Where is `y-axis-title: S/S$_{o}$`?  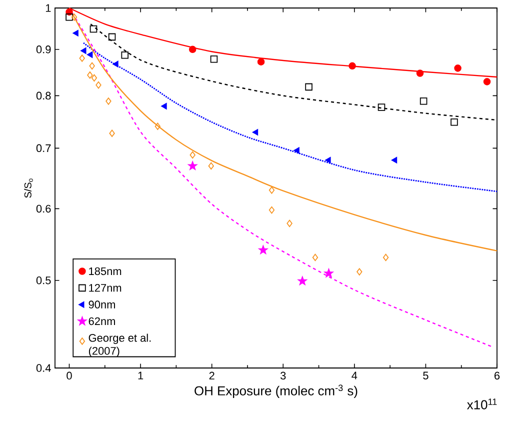
y-axis-title: S/S$_{o}$ is located at coordinates (28, 188).